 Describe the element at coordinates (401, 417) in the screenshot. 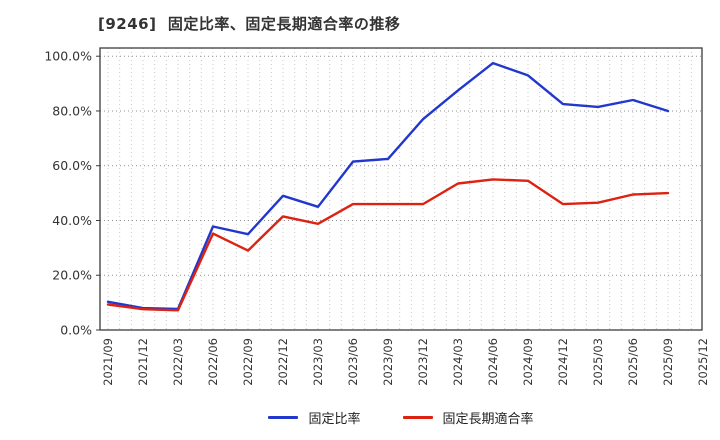

I see `legend: 固定比率 固定長期適合率` at that location.